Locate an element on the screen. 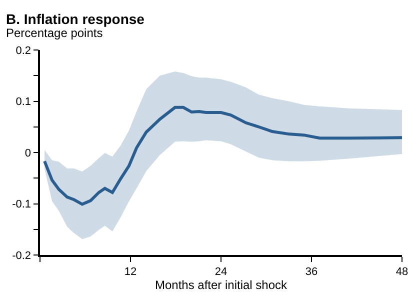 The width and height of the screenshot is (420, 300). x-axis-title: Months after initial shock is located at coordinates (221, 285).